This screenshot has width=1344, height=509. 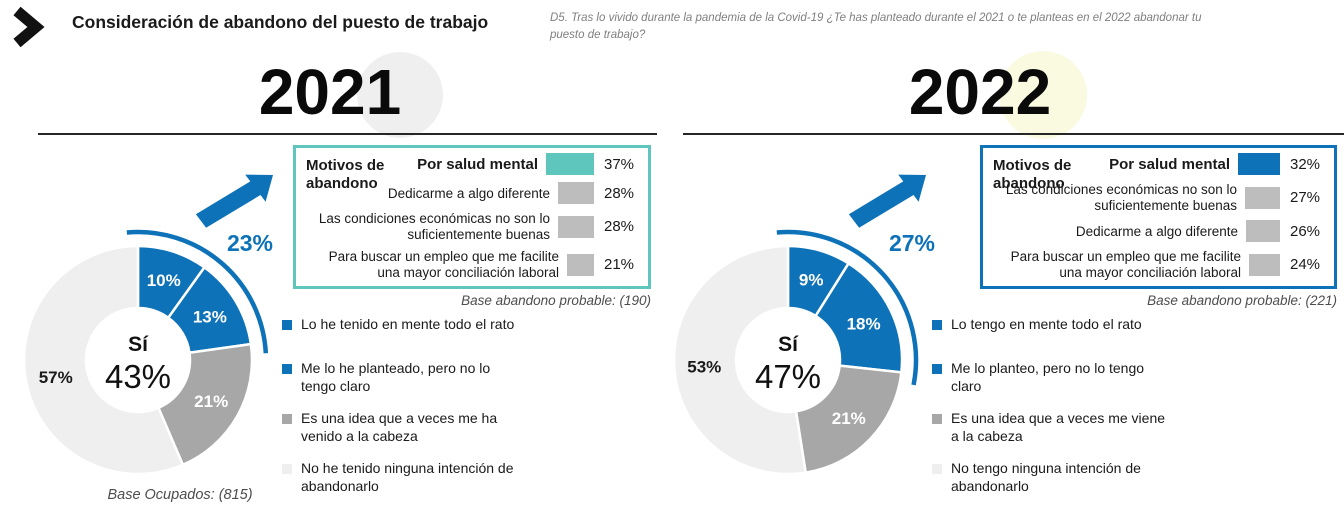 I want to click on legend-item: Lo tengo en mente todo el rato, so click(x=1052, y=331).